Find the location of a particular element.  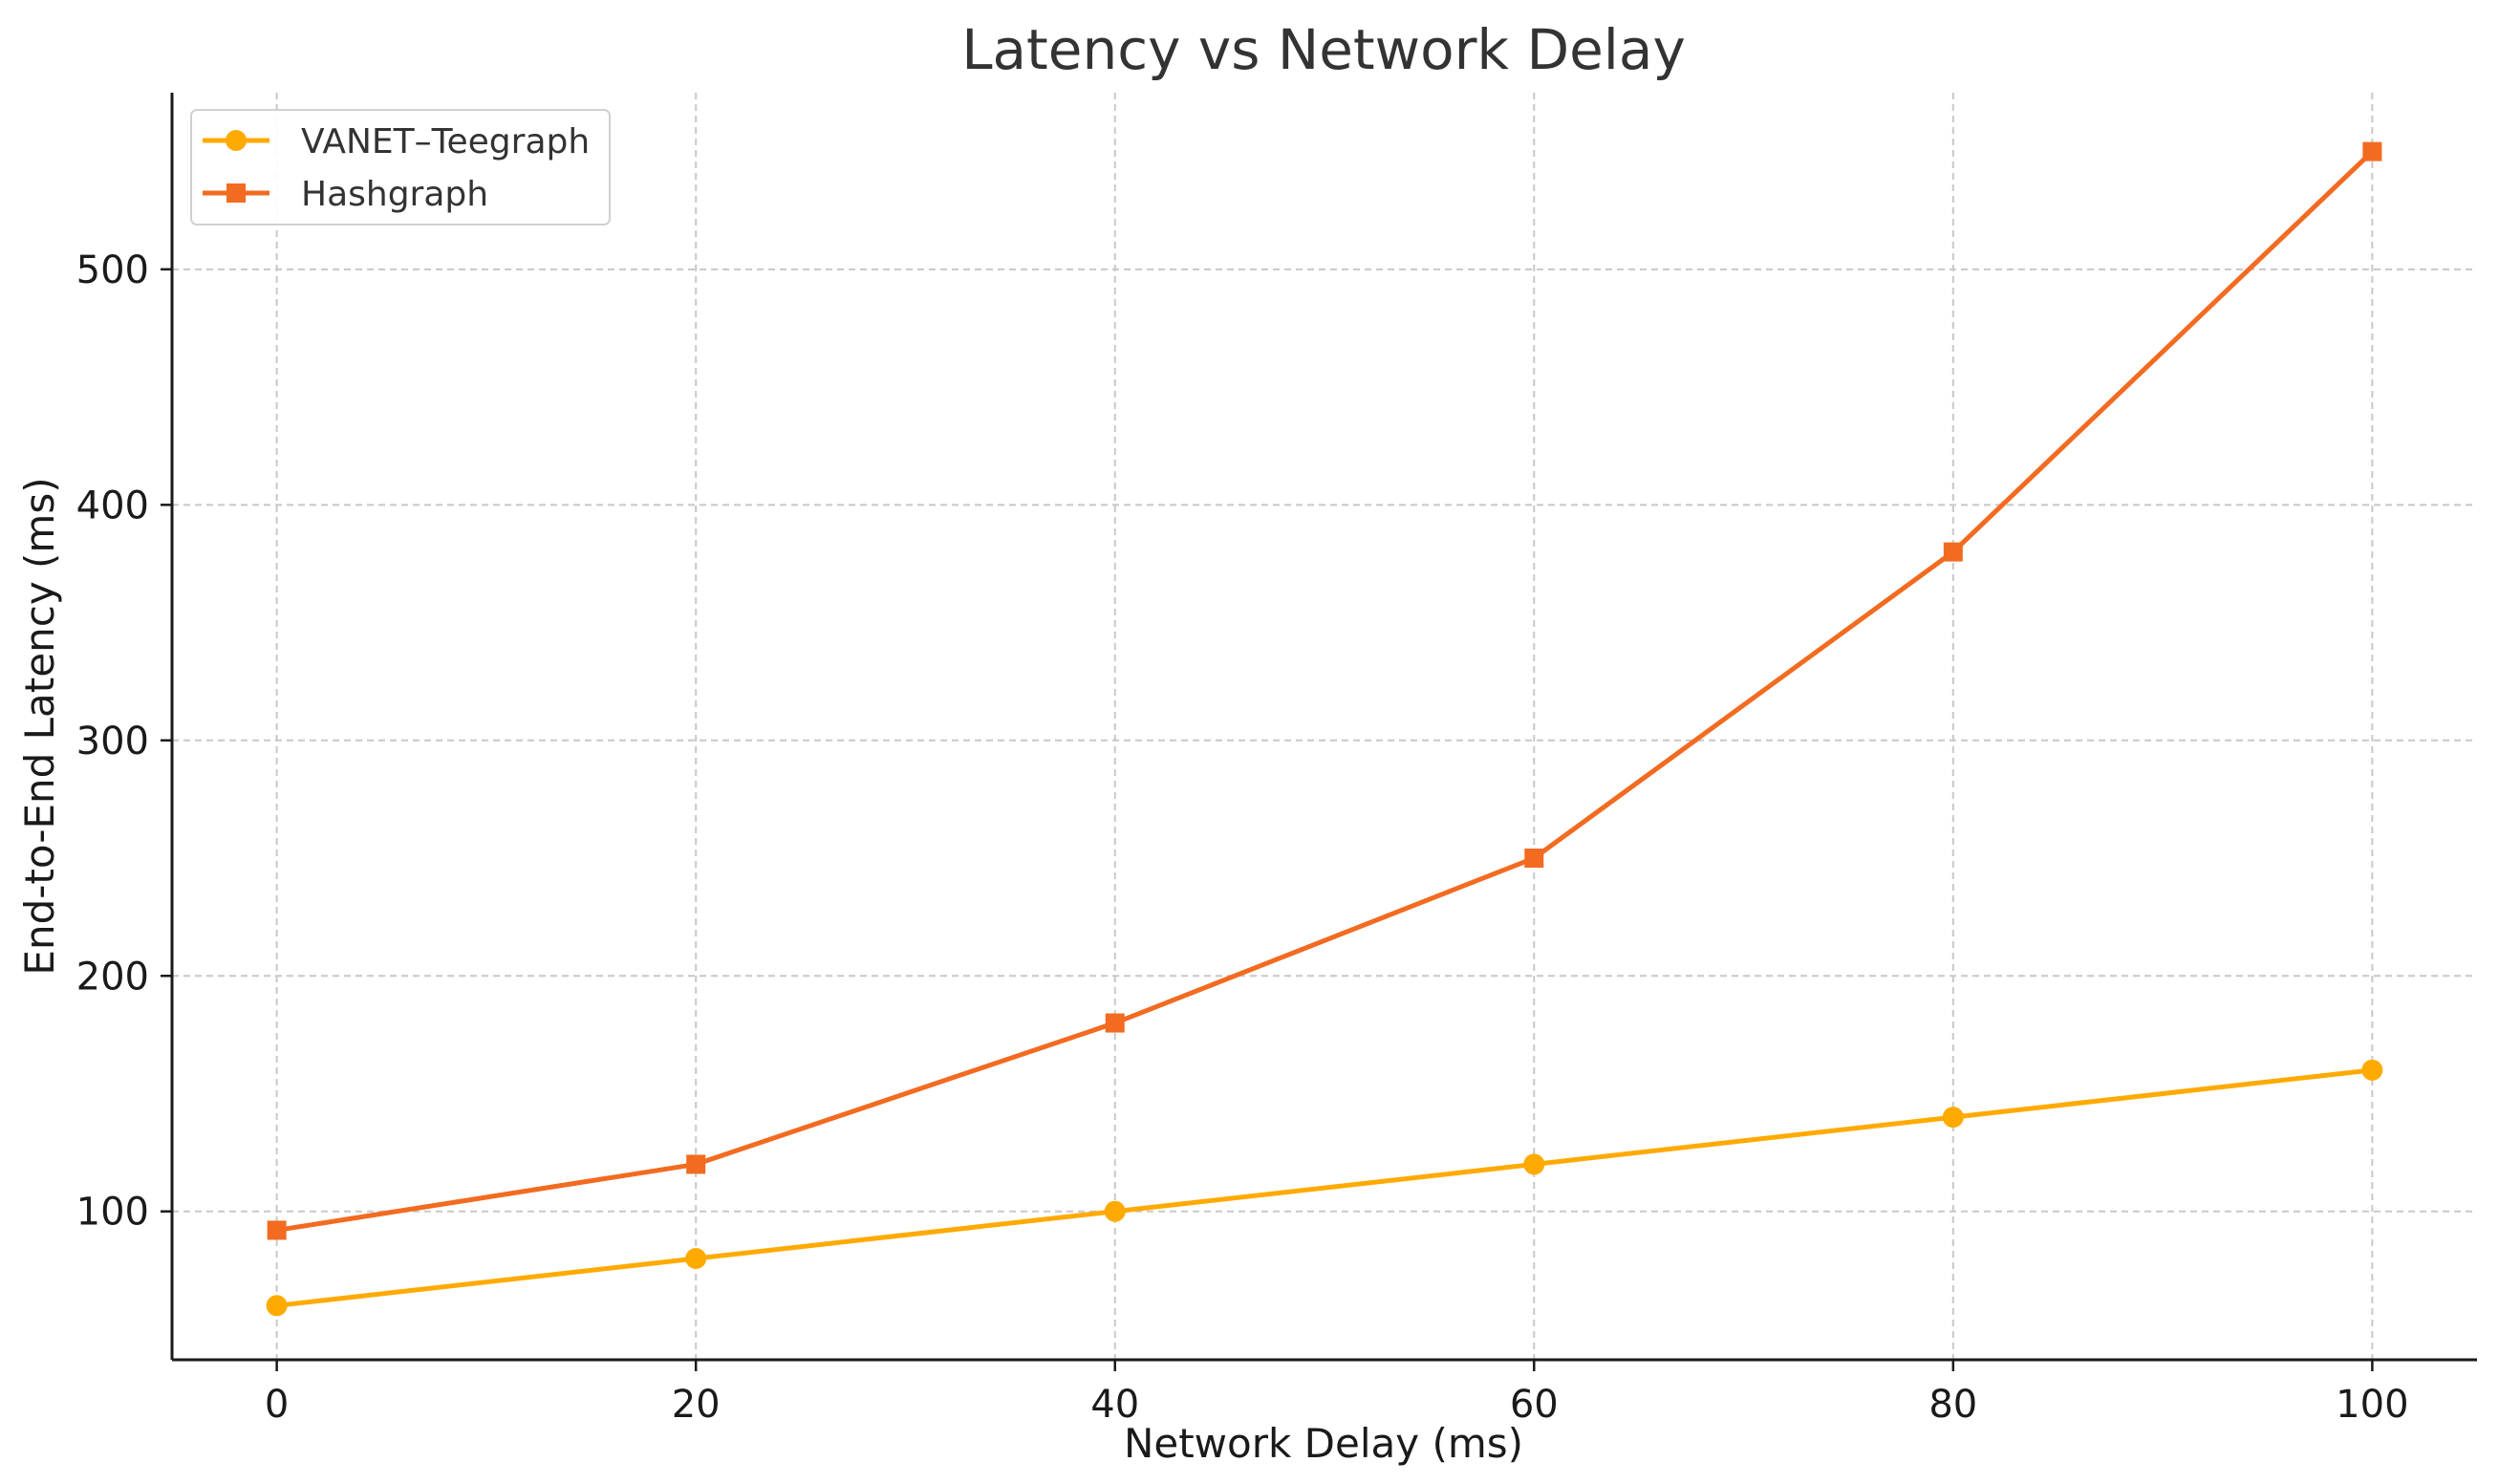

legend-box is located at coordinates (401, 167).